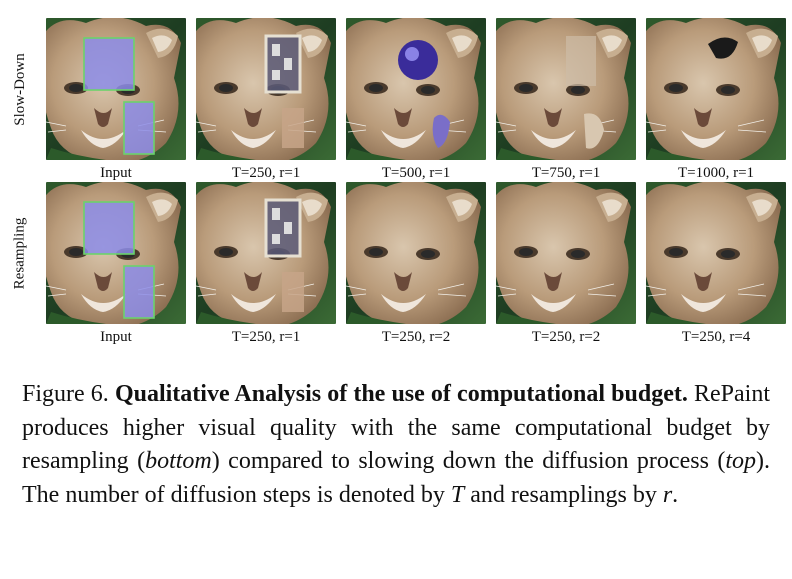 This screenshot has height=579, width=792. I want to click on image-caption: T=500, r=1, so click(416, 173).